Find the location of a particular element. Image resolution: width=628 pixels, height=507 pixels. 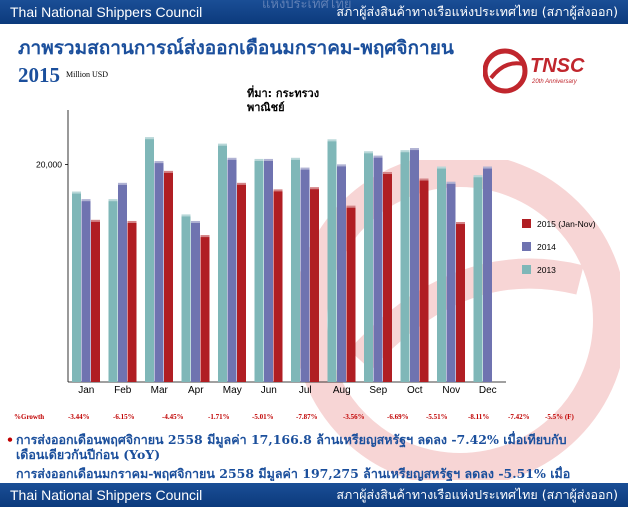

x-tick-label: Aug is located at coordinates (342, 390).